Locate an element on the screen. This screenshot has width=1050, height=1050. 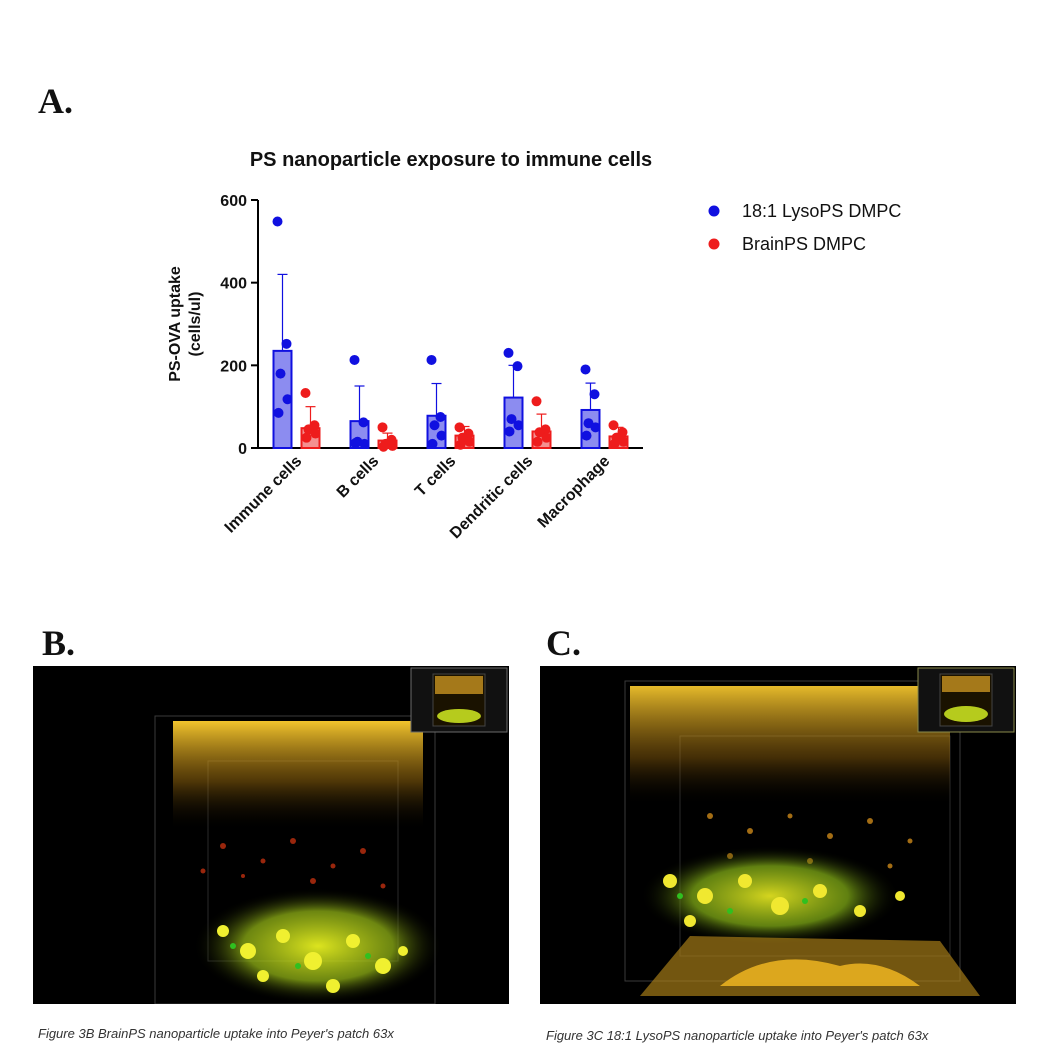
panel-label-a: A. is located at coordinates (55, 101).